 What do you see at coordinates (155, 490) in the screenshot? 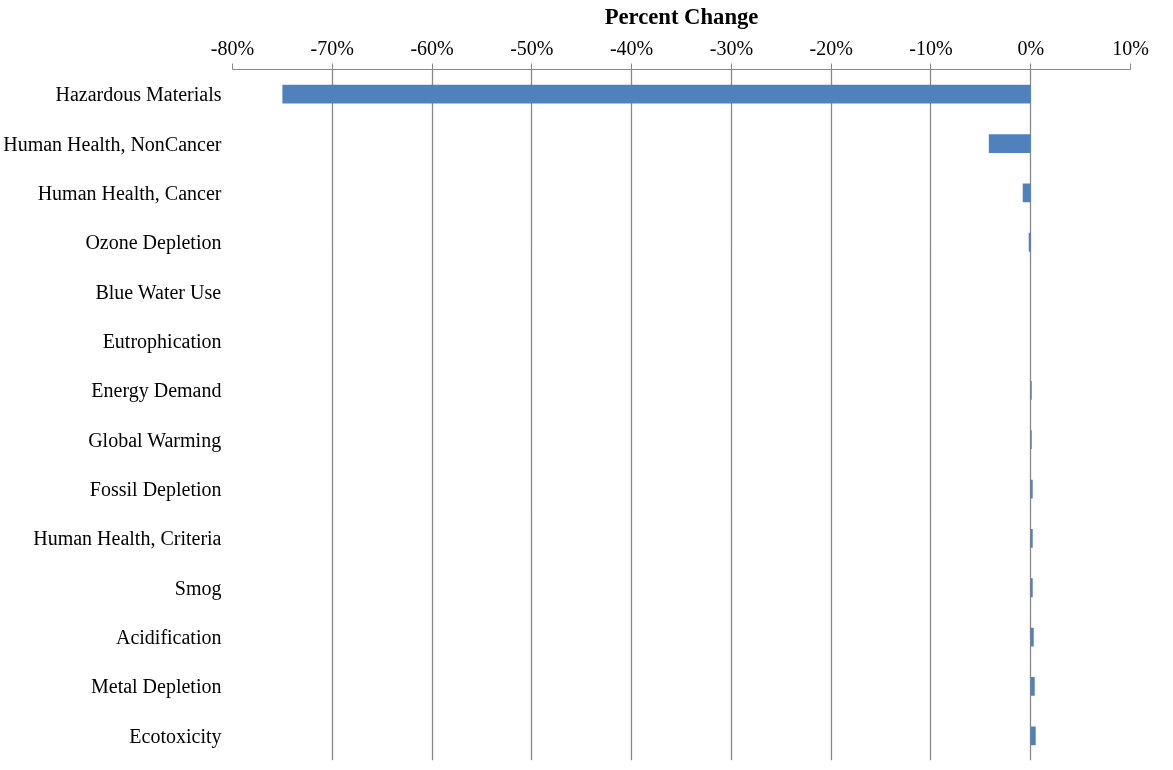
I see `y-tick-label: Fossil Depletion` at bounding box center [155, 490].